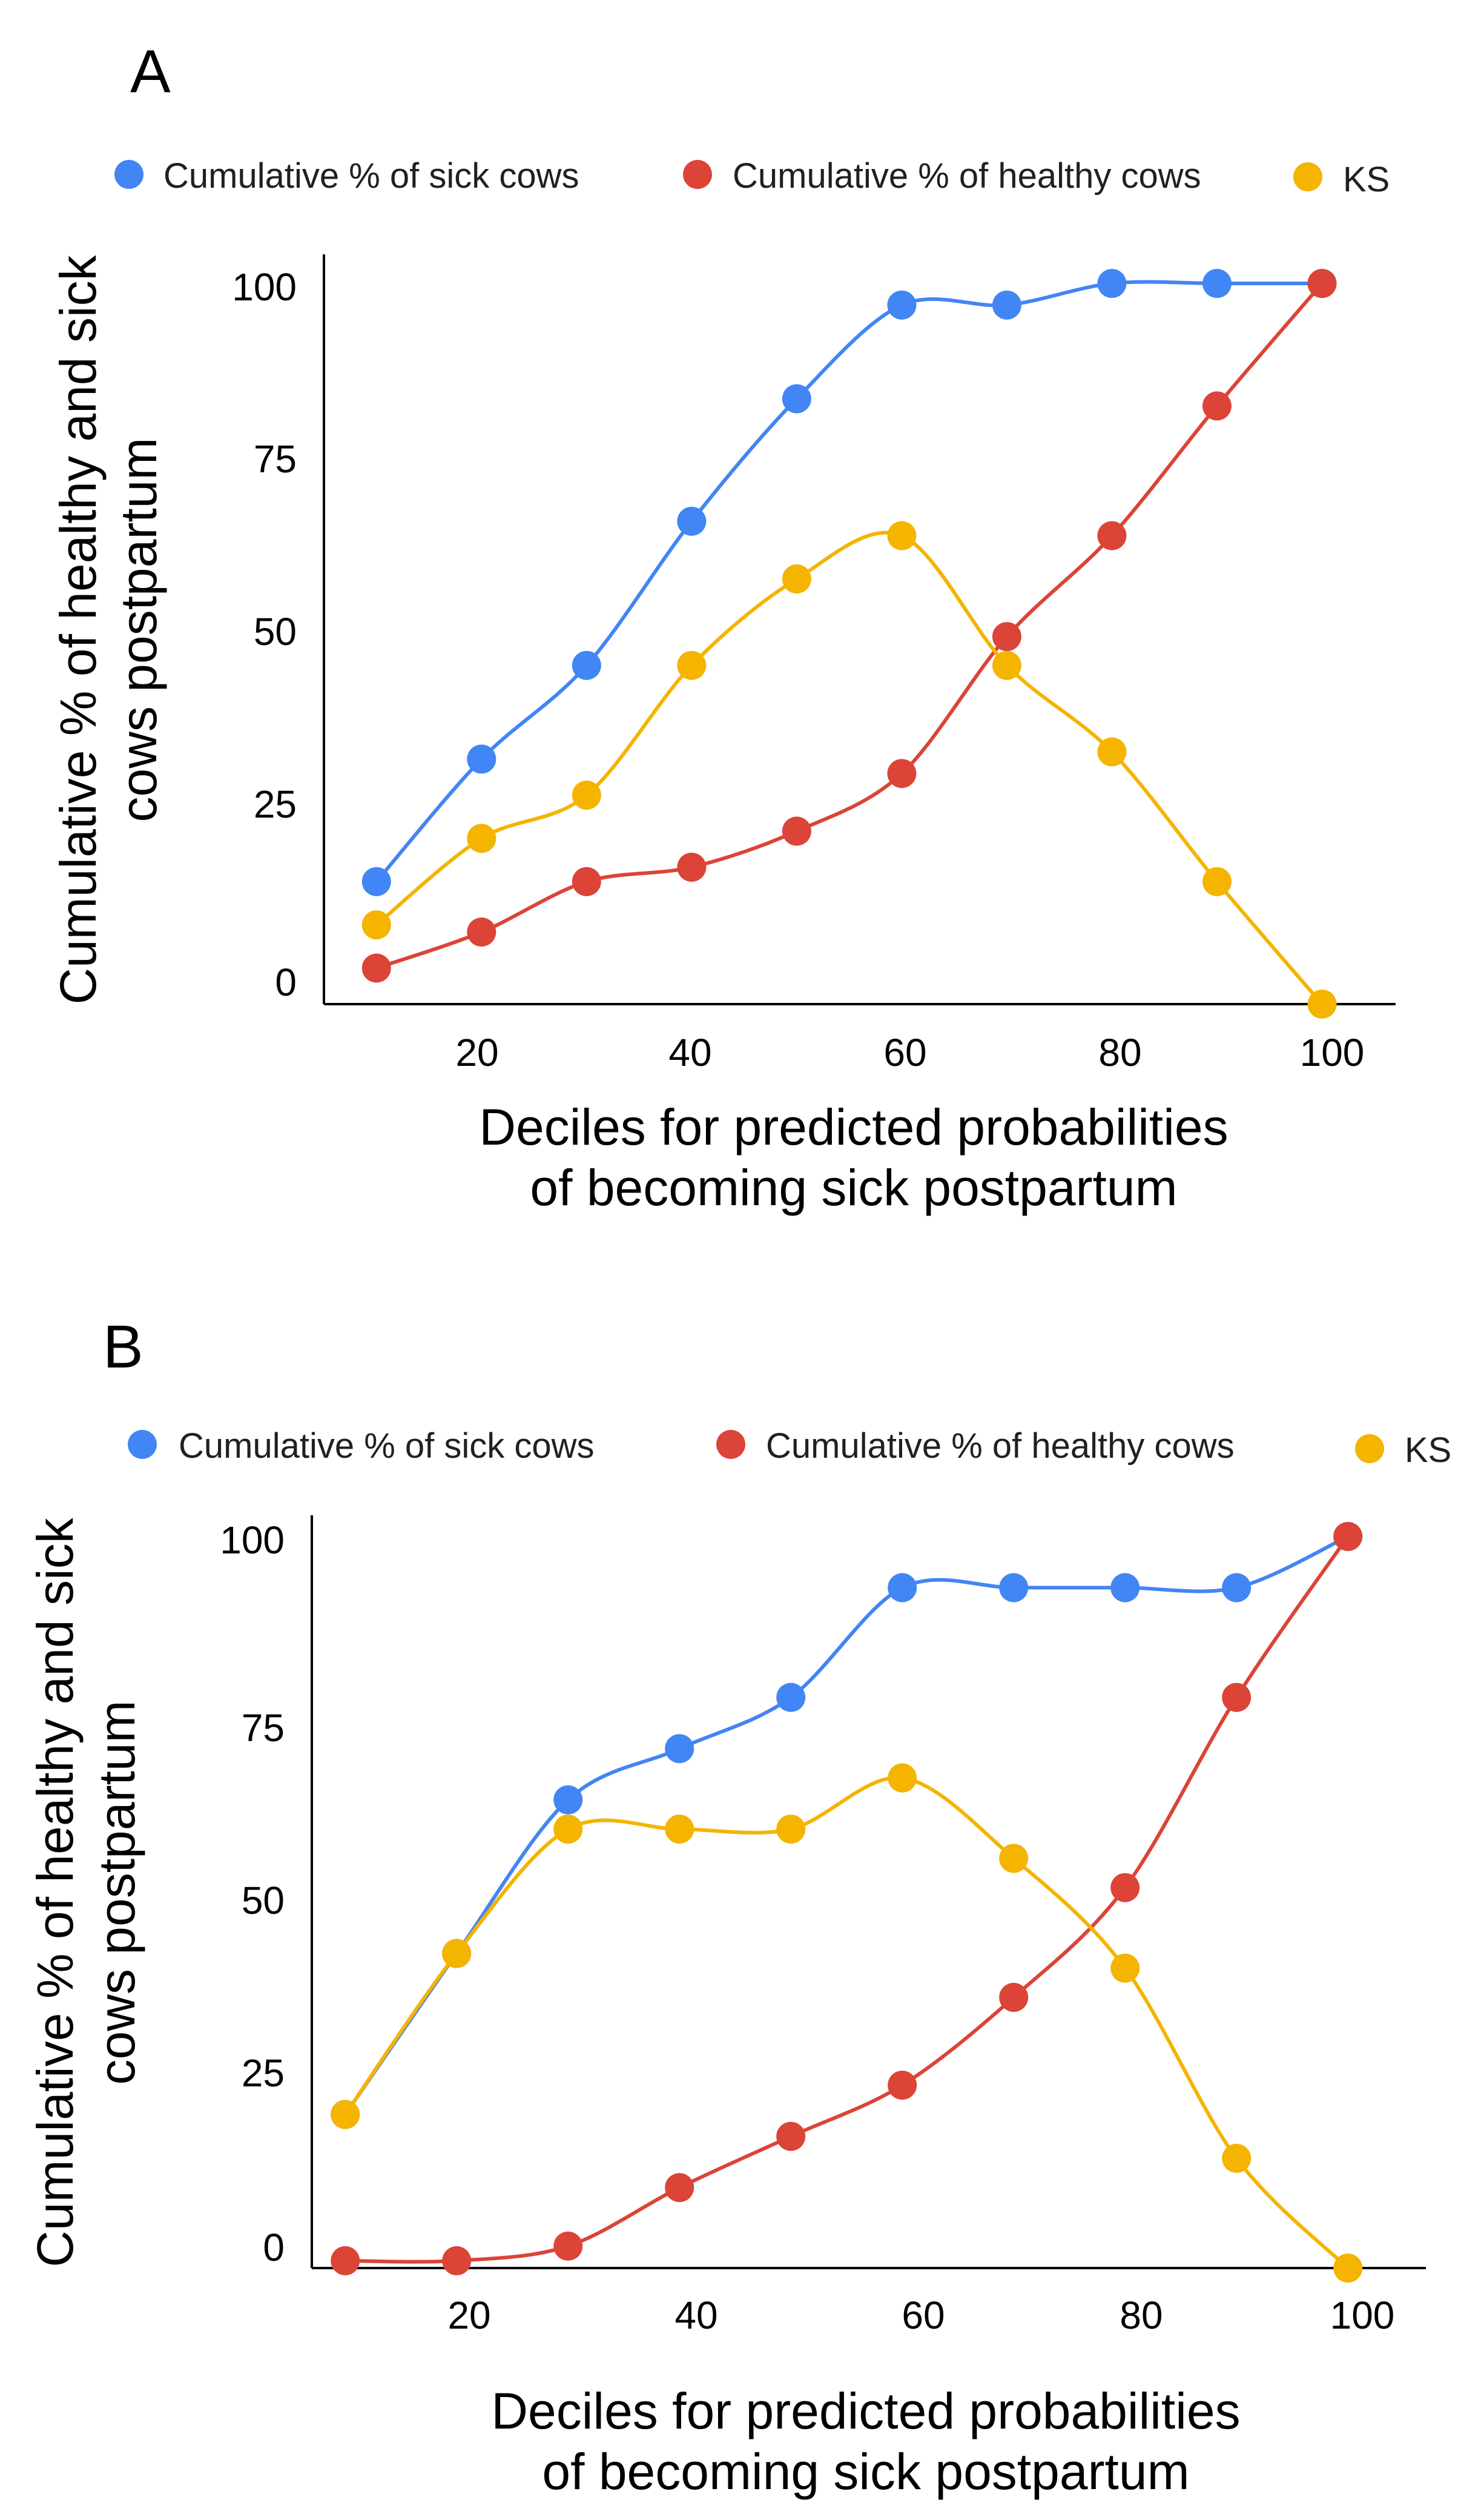  What do you see at coordinates (56, 1892) in the screenshot?
I see `y-axis-label-b-line1: Cumulative % of healthy and sick` at bounding box center [56, 1892].